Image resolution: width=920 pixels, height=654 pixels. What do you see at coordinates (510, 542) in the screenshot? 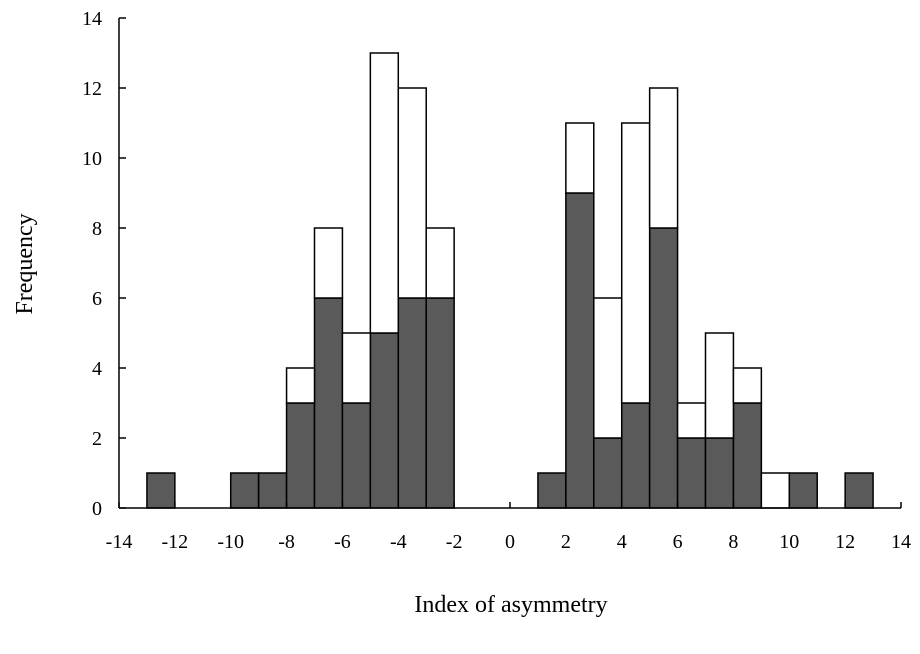
I see `x-tick-label: 0` at bounding box center [510, 542].